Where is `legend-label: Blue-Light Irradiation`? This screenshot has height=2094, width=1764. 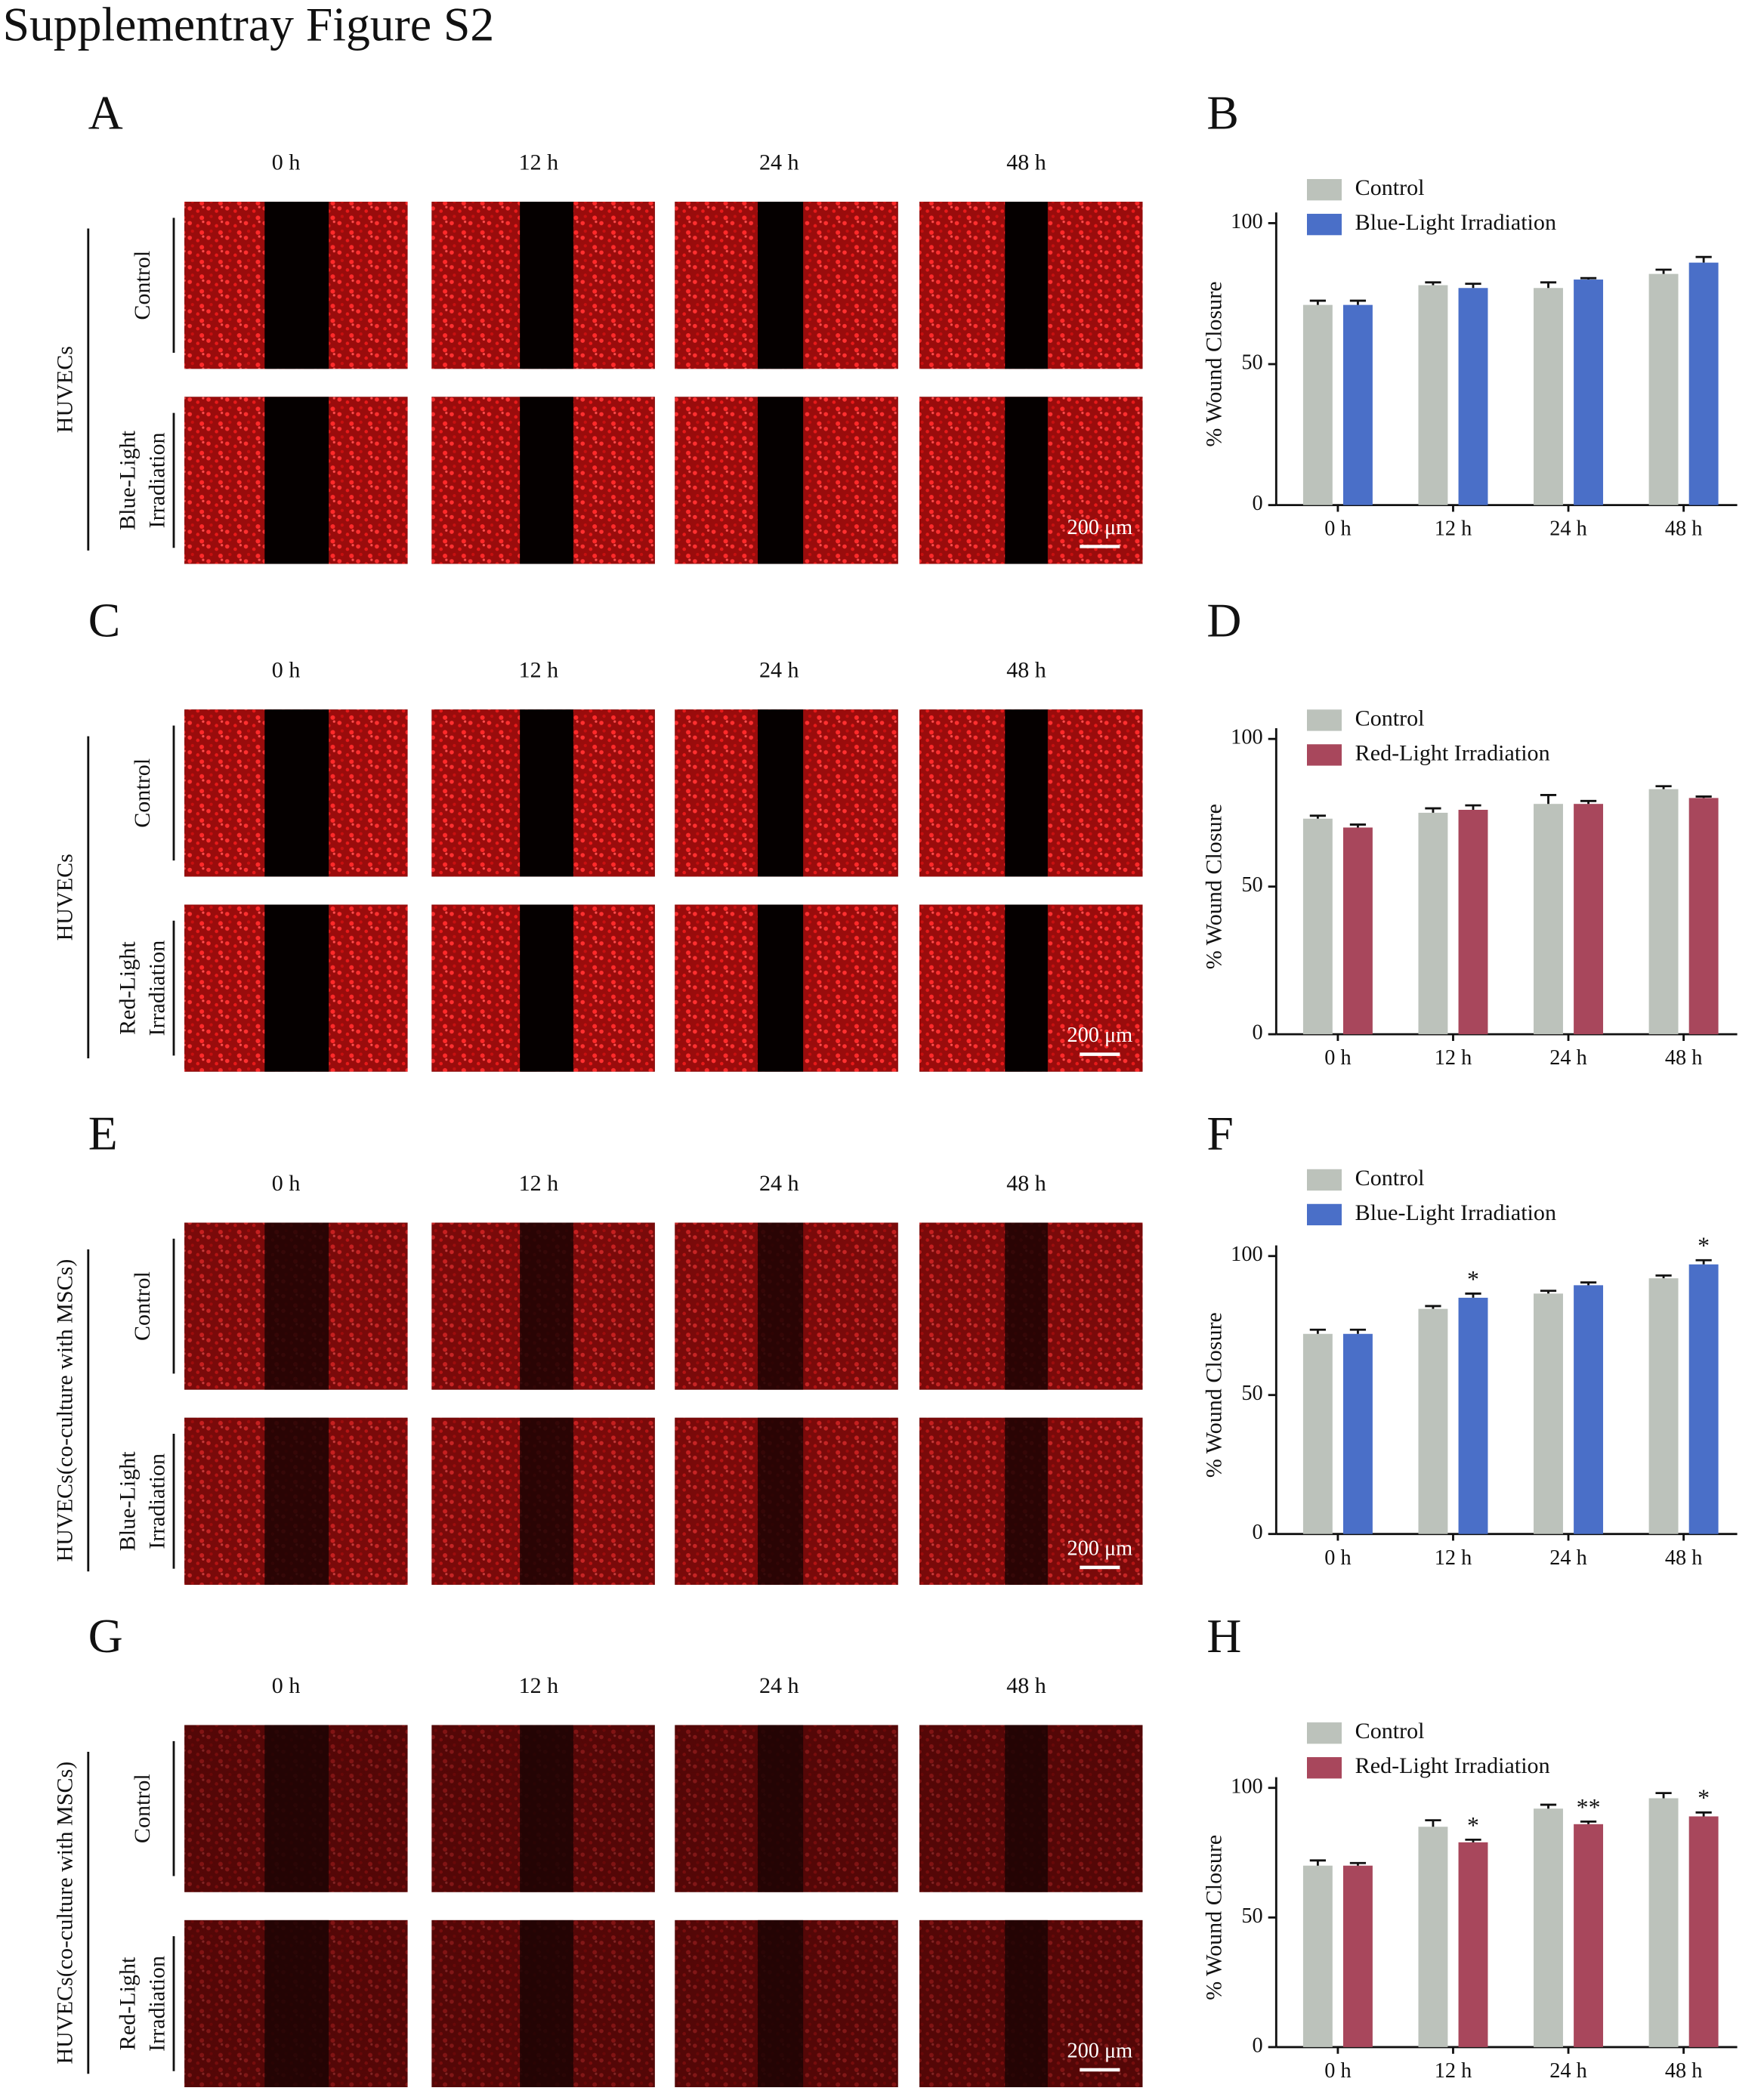 legend-label: Blue-Light Irradiation is located at coordinates (1455, 1213).